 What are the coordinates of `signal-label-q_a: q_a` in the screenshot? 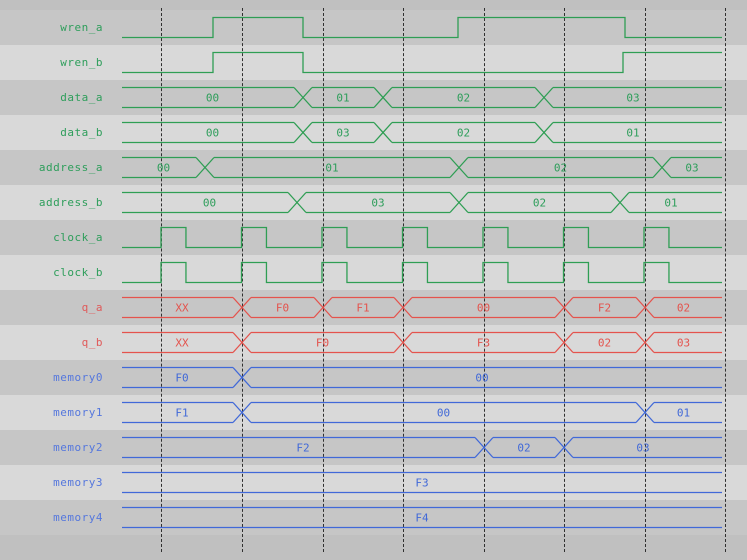 It's located at (92, 307).